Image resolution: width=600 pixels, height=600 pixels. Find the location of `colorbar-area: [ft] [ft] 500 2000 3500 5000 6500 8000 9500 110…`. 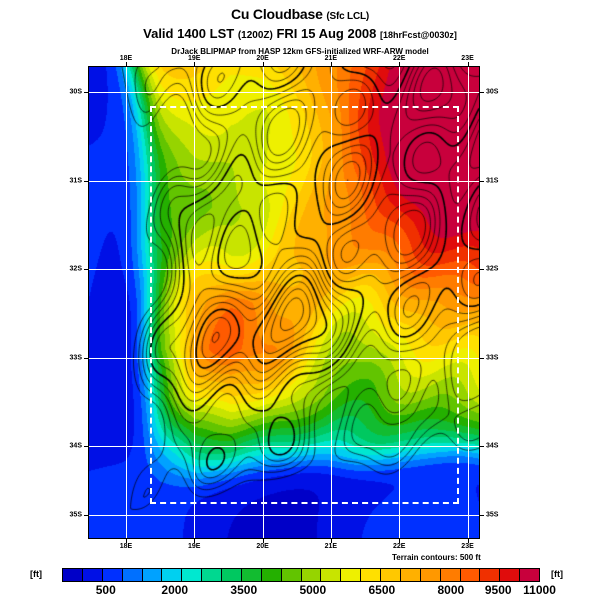

colorbar-area: [ft] [ft] 500 2000 3500 5000 6500 8000 9500 110… is located at coordinates (300, 581).